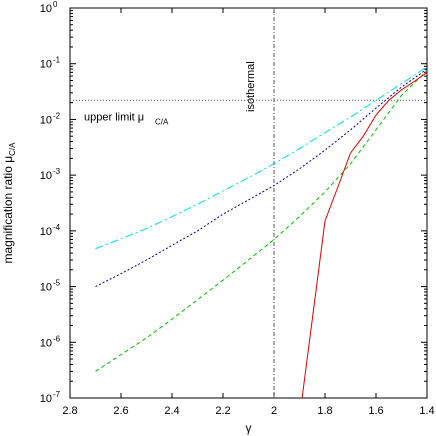  I want to click on x-tick-label: 2.2, so click(222, 411).